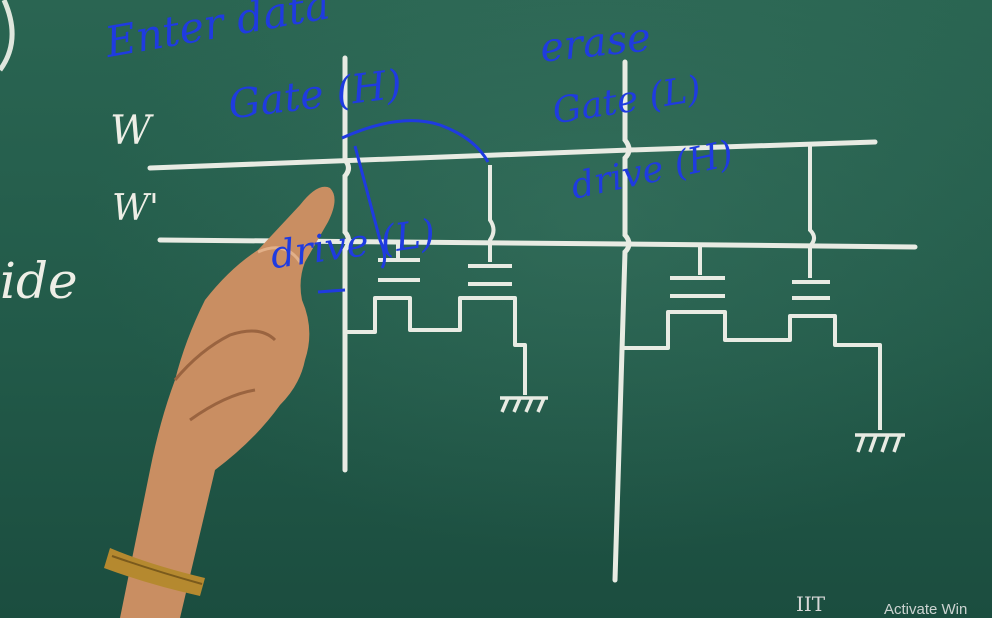  What do you see at coordinates (154, 572) in the screenshot?
I see `bracelet` at bounding box center [154, 572].